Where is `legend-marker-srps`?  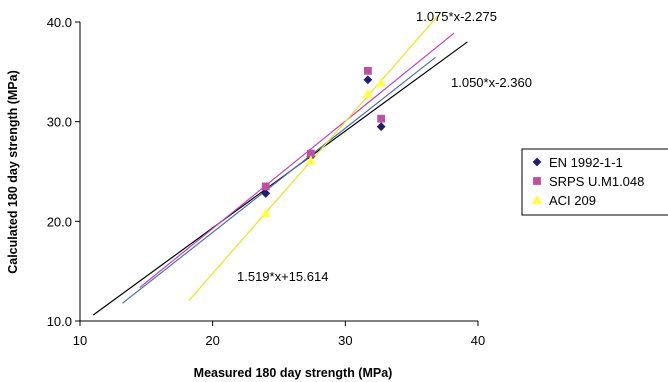
legend-marker-srps is located at coordinates (537, 181).